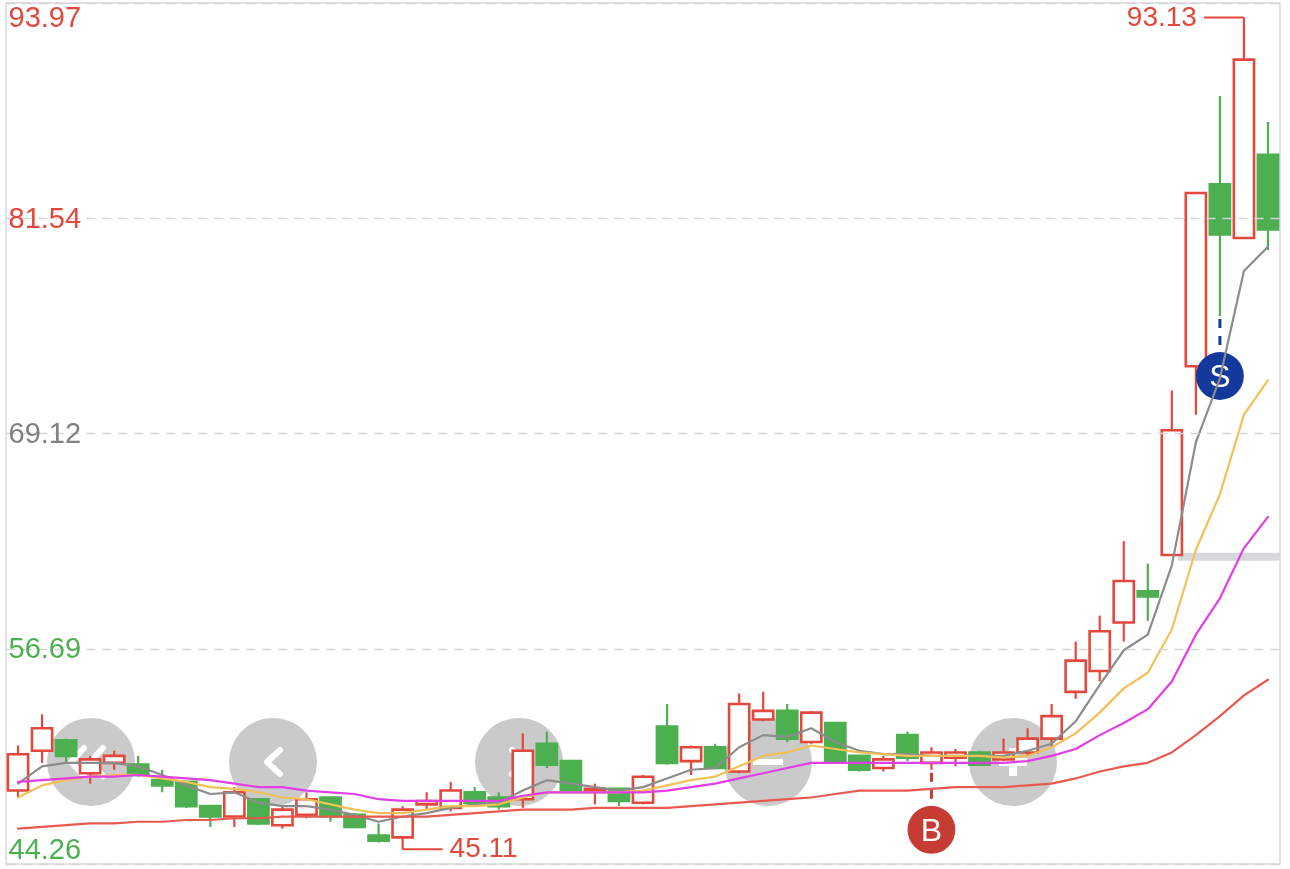  I want to click on y-tick-label: 44.26, so click(45, 848).